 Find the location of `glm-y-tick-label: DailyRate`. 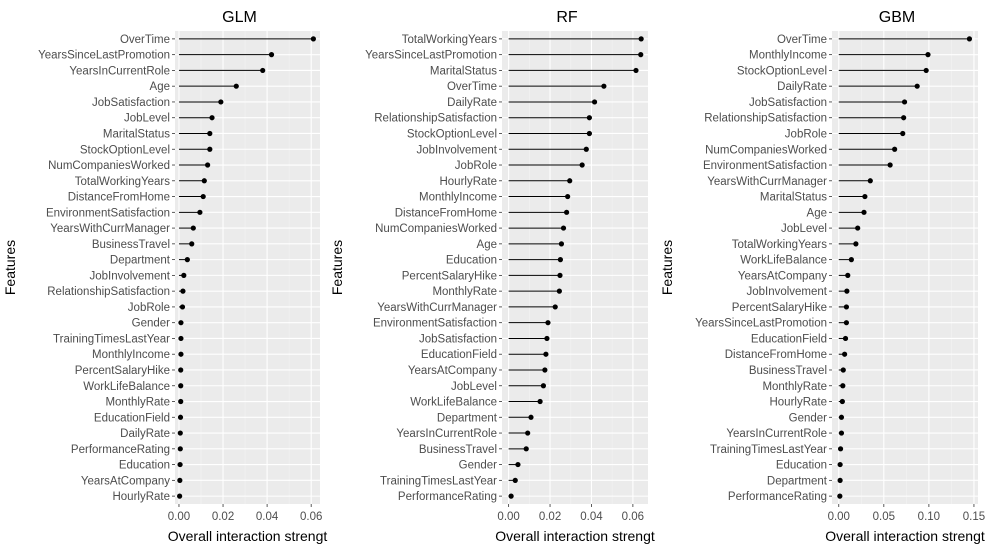

glm-y-tick-label: DailyRate is located at coordinates (145, 434).